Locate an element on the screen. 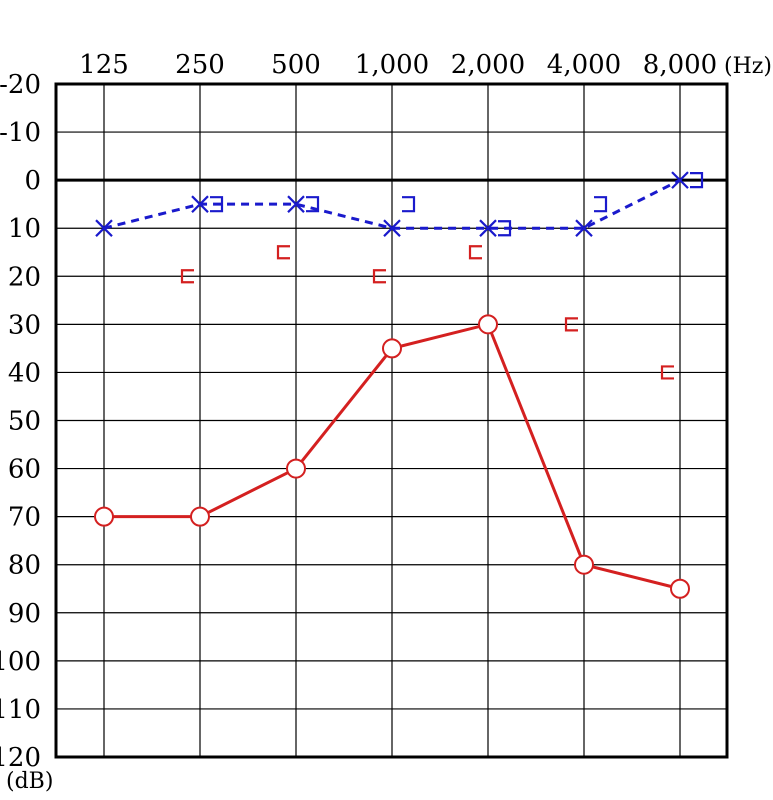 The image size is (773, 800). y-tick-label: 40 is located at coordinates (24, 373).